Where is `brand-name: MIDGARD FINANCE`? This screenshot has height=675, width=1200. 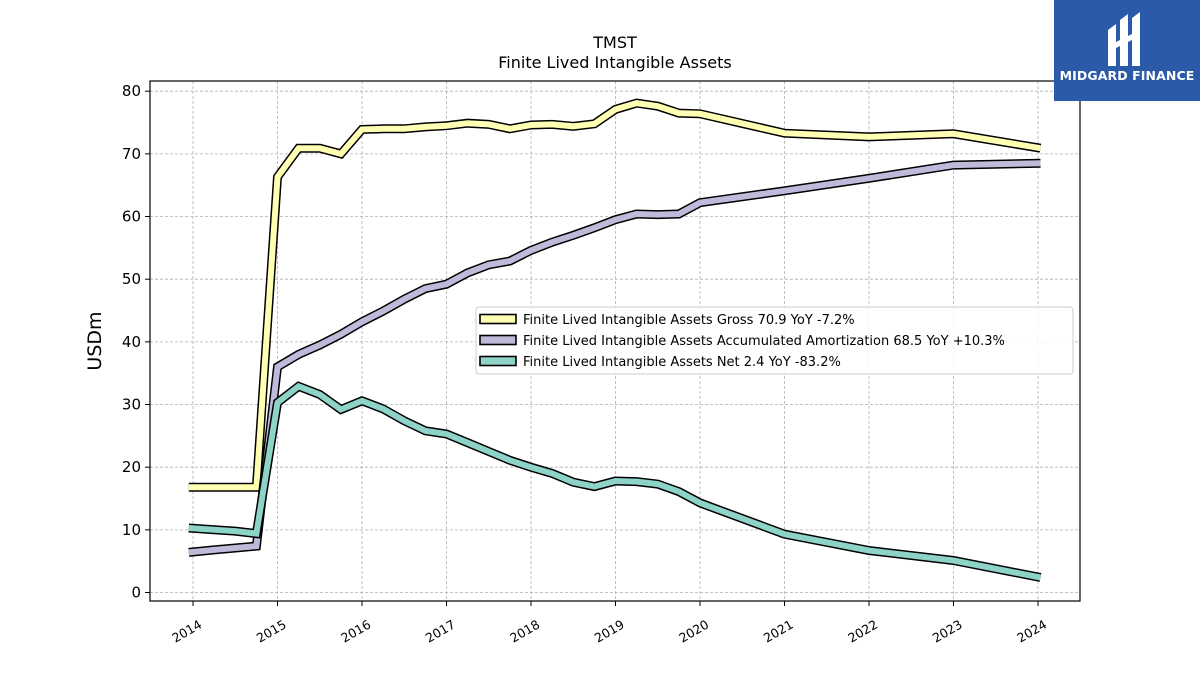
brand-name: MIDGARD FINANCE is located at coordinates (1127, 75).